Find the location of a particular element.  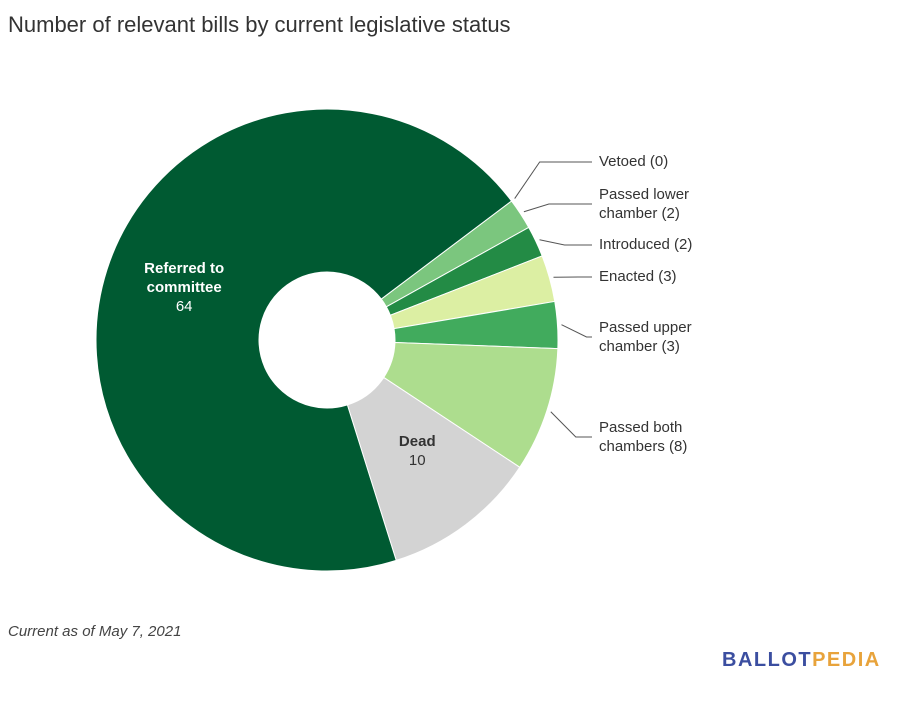

category-label: Referred to committee is located at coordinates (184, 278).